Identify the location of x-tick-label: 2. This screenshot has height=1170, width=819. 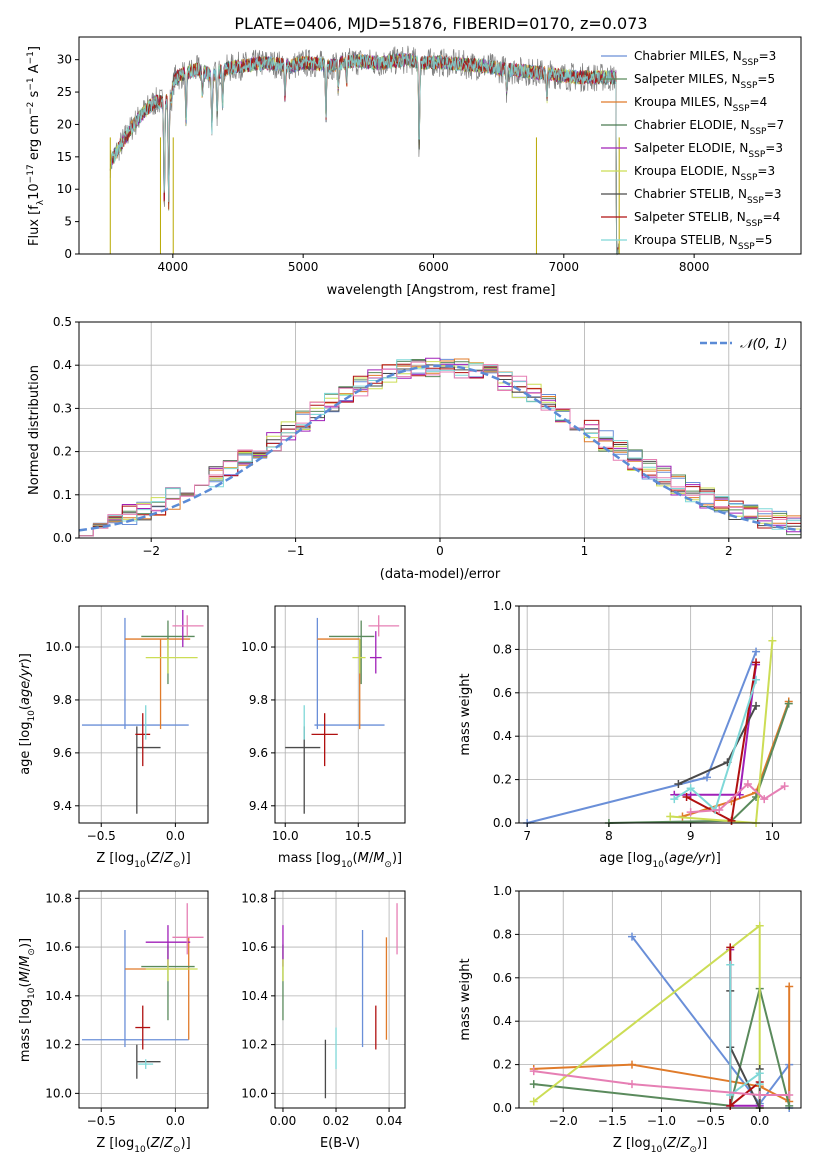
(729, 551).